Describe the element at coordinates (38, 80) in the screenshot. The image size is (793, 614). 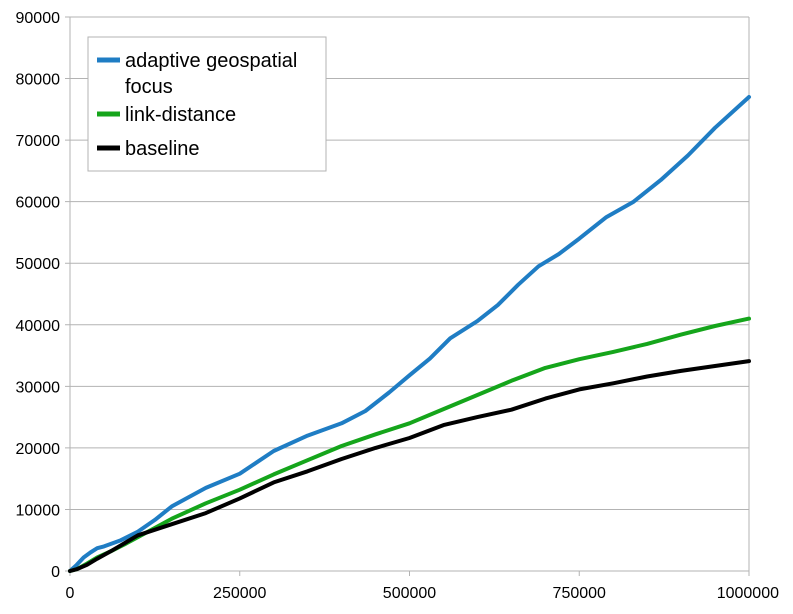
I see `y-tick-label: 80000` at that location.